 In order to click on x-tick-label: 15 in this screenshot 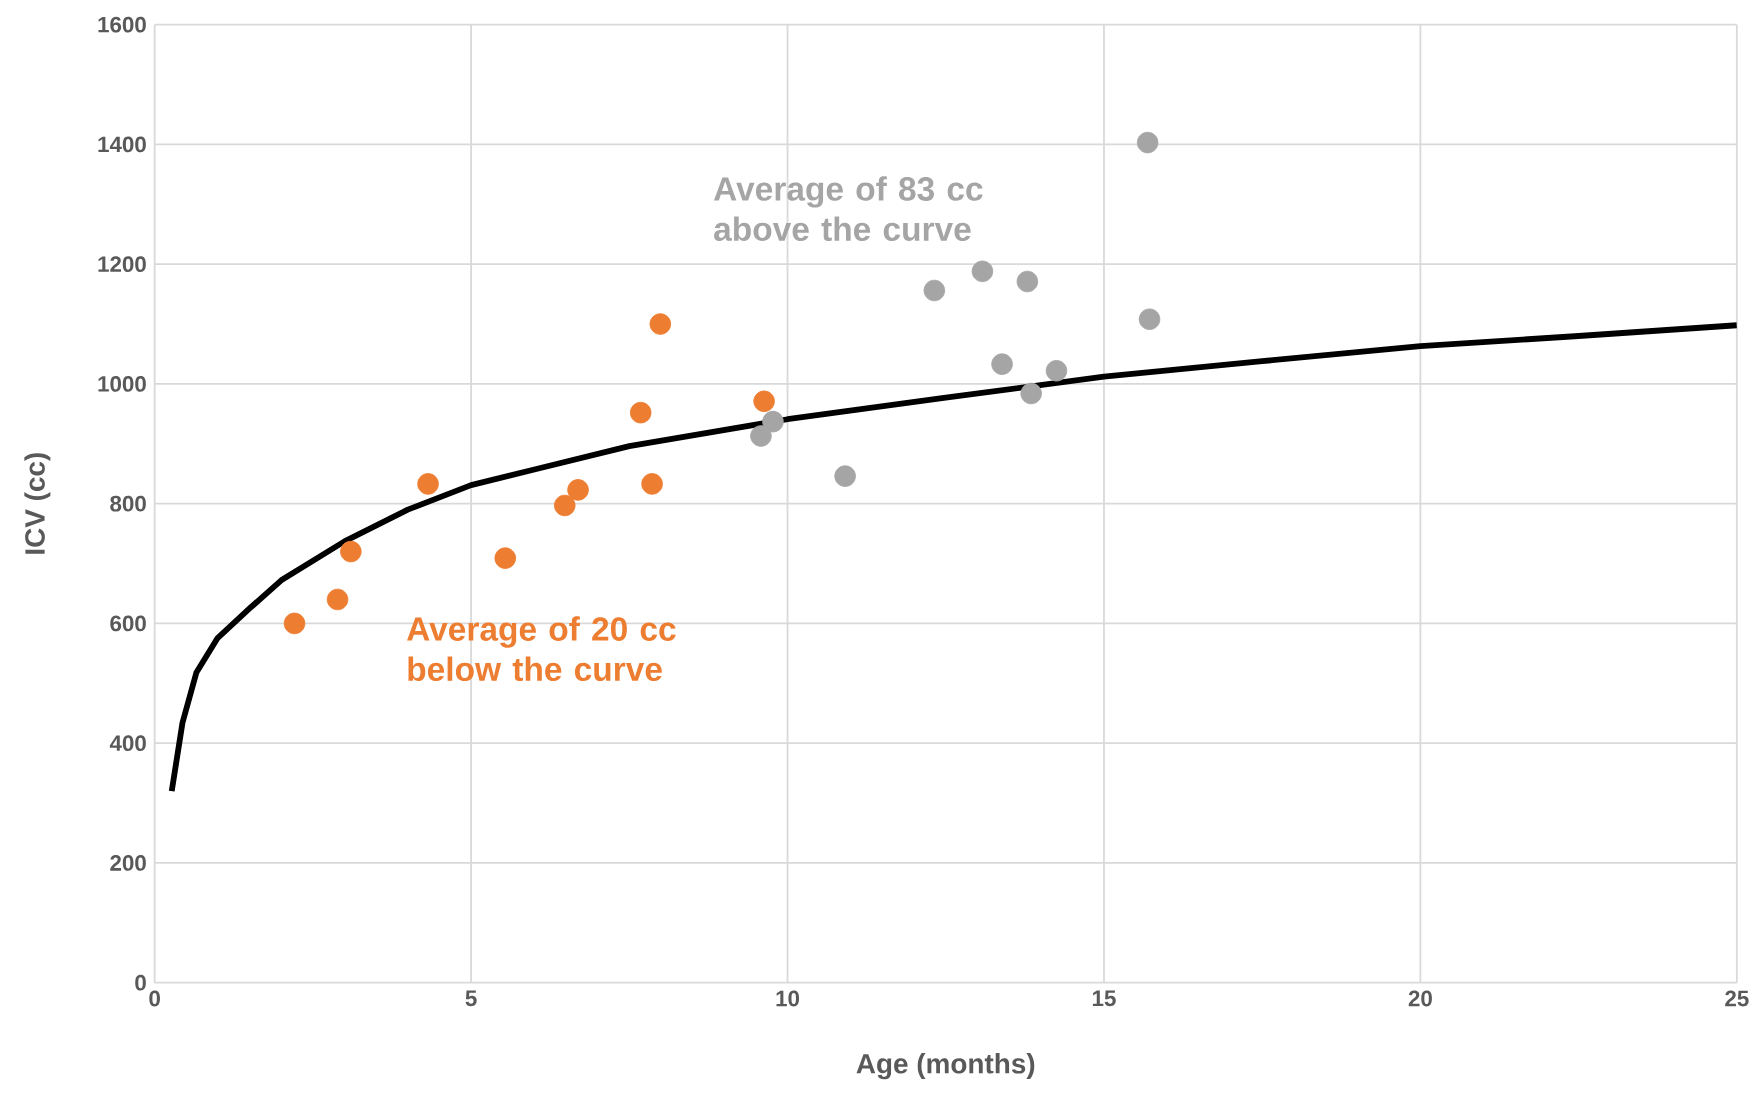, I will do `click(1104, 998)`.